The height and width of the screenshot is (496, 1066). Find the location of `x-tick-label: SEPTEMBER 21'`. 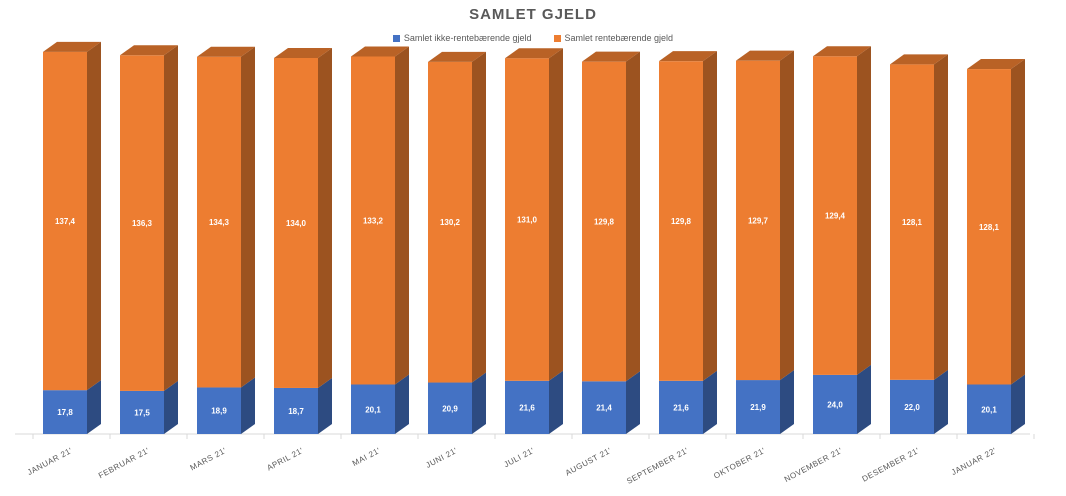

x-tick-label: SEPTEMBER 21' is located at coordinates (657, 466).